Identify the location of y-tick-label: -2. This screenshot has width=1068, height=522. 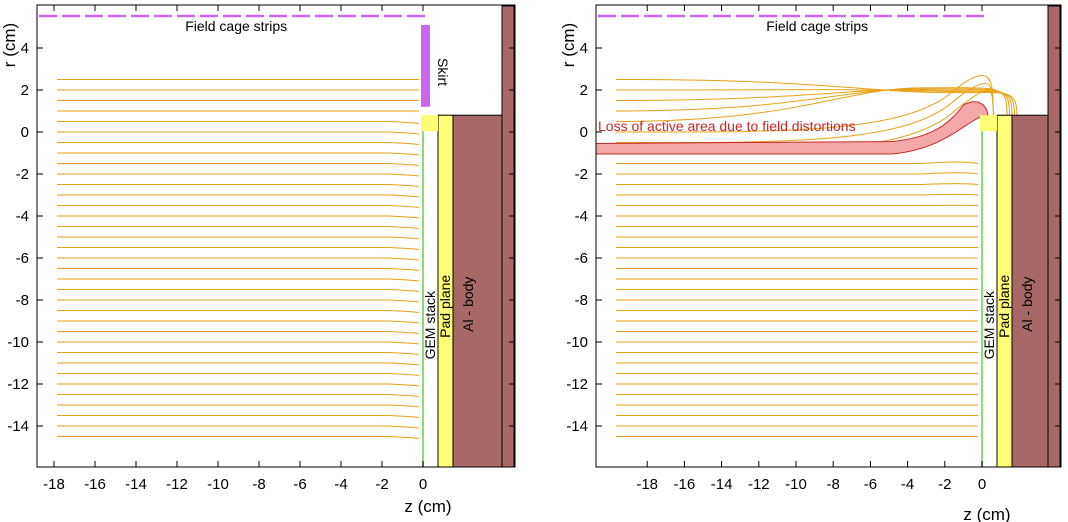
(581, 174).